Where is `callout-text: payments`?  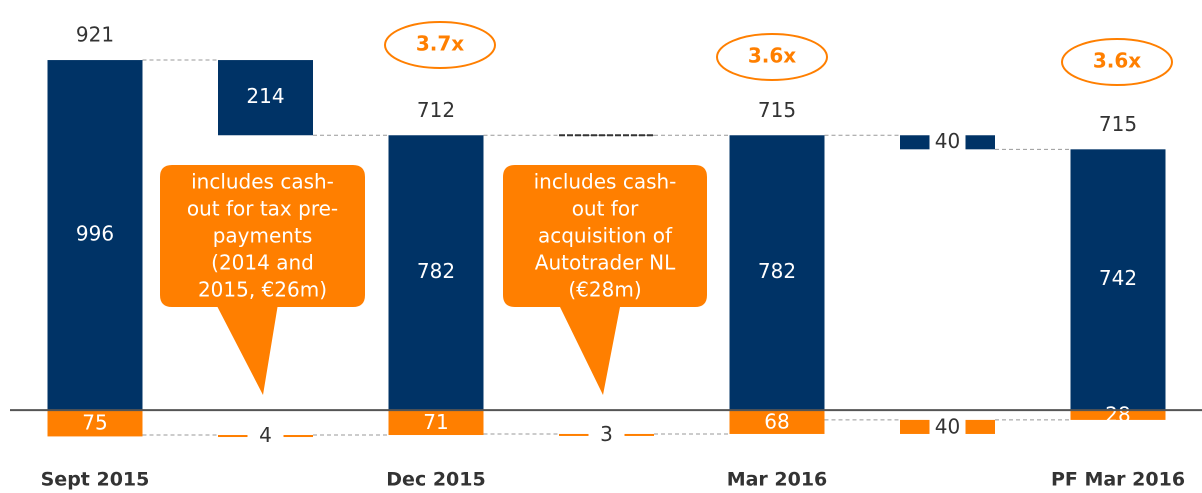
callout-text: payments is located at coordinates (263, 236).